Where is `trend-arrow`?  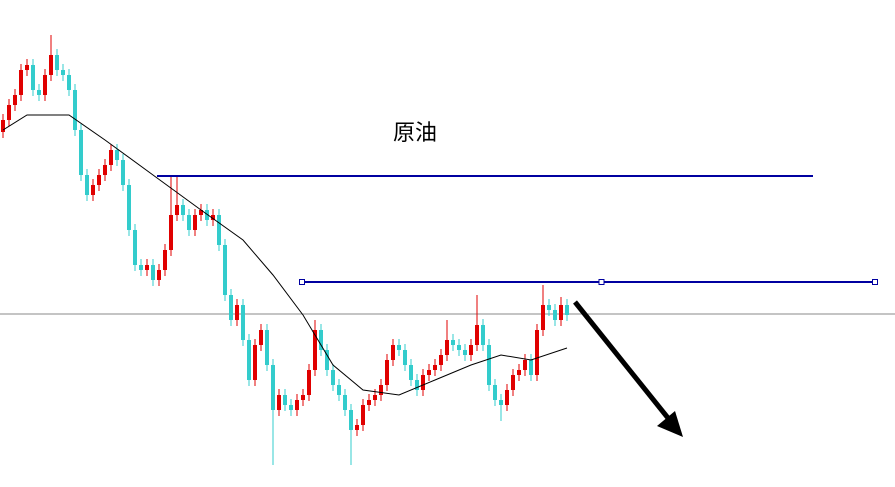
trend-arrow is located at coordinates (628, 368).